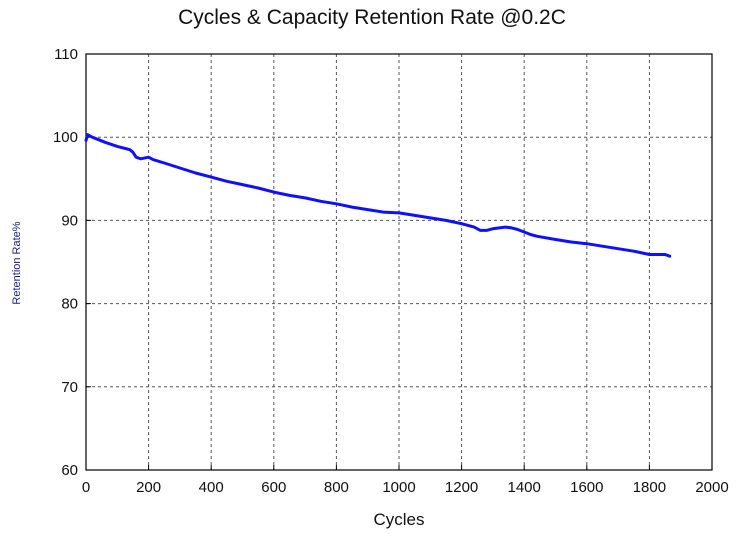  Describe the element at coordinates (372, 17) in the screenshot. I see `chart-title: Cycles & Capacity Retention Rate @0.2C` at that location.